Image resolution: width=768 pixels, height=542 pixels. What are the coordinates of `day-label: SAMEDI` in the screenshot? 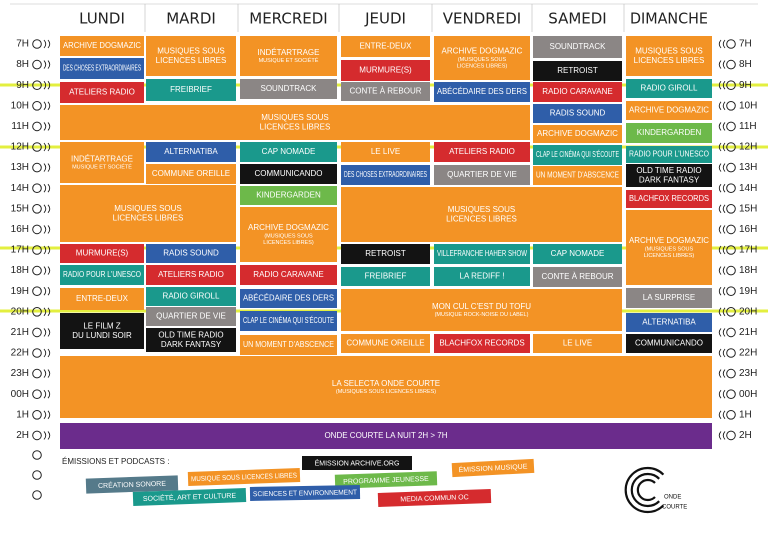 It's located at (577, 19).